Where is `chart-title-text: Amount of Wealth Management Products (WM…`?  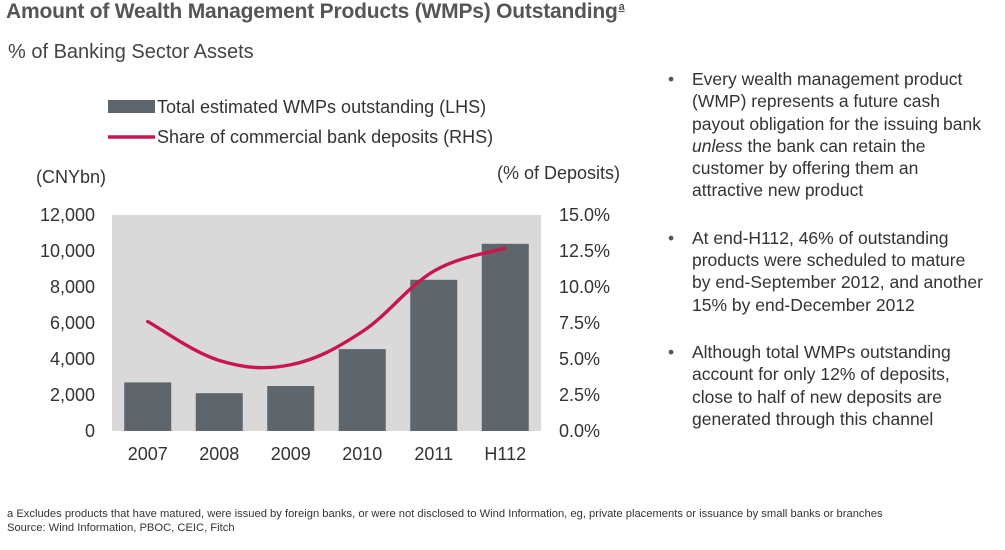
chart-title-text: Amount of Wealth Management Products (WM… is located at coordinates (312, 11).